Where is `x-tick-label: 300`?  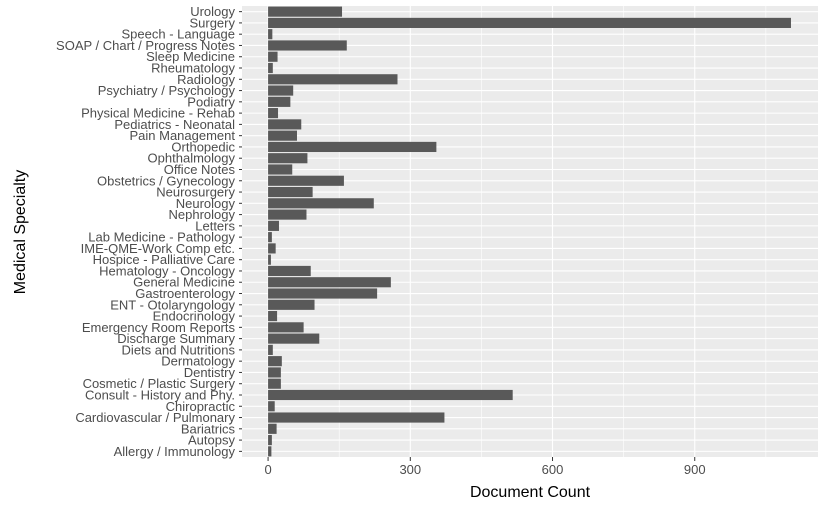 x-tick-label: 300 is located at coordinates (410, 469).